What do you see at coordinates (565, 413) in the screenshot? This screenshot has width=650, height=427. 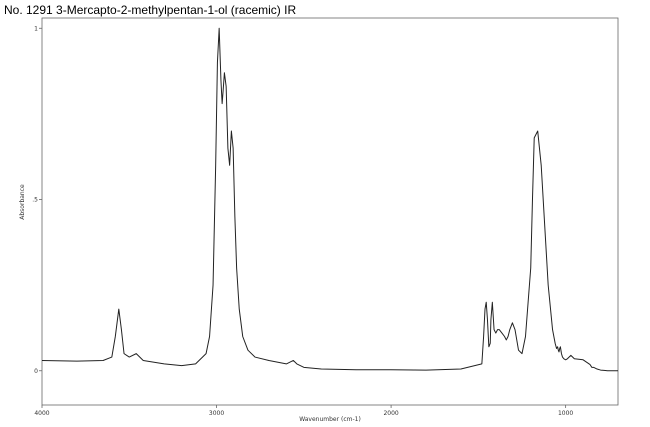 I see `x-tick-label: 1000` at bounding box center [565, 413].